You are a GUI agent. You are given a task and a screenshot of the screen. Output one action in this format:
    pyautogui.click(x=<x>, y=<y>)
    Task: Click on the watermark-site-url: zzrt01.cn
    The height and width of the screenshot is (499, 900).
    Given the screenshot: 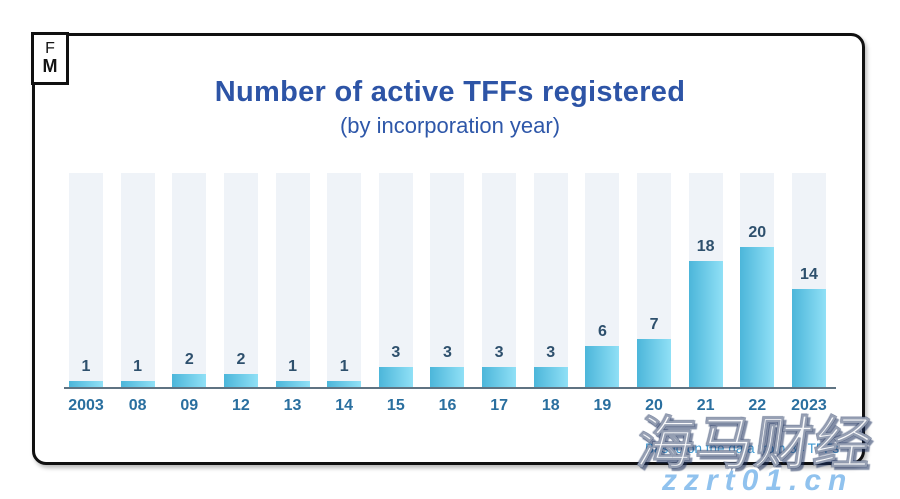 What is the action you would take?
    pyautogui.click(x=758, y=480)
    